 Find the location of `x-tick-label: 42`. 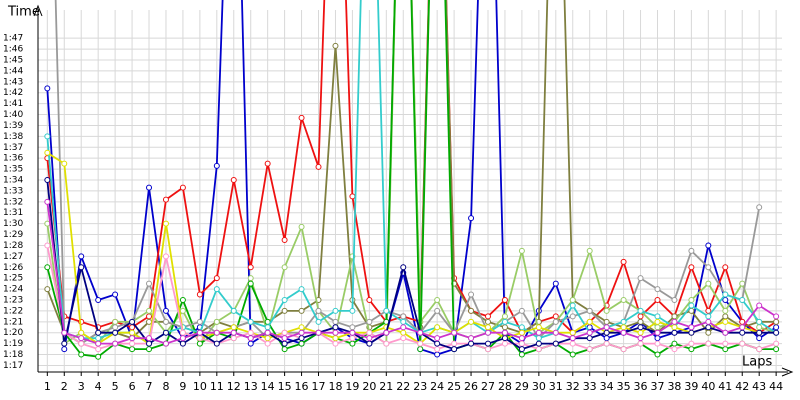

x-tick-label: 42 is located at coordinates (742, 386).